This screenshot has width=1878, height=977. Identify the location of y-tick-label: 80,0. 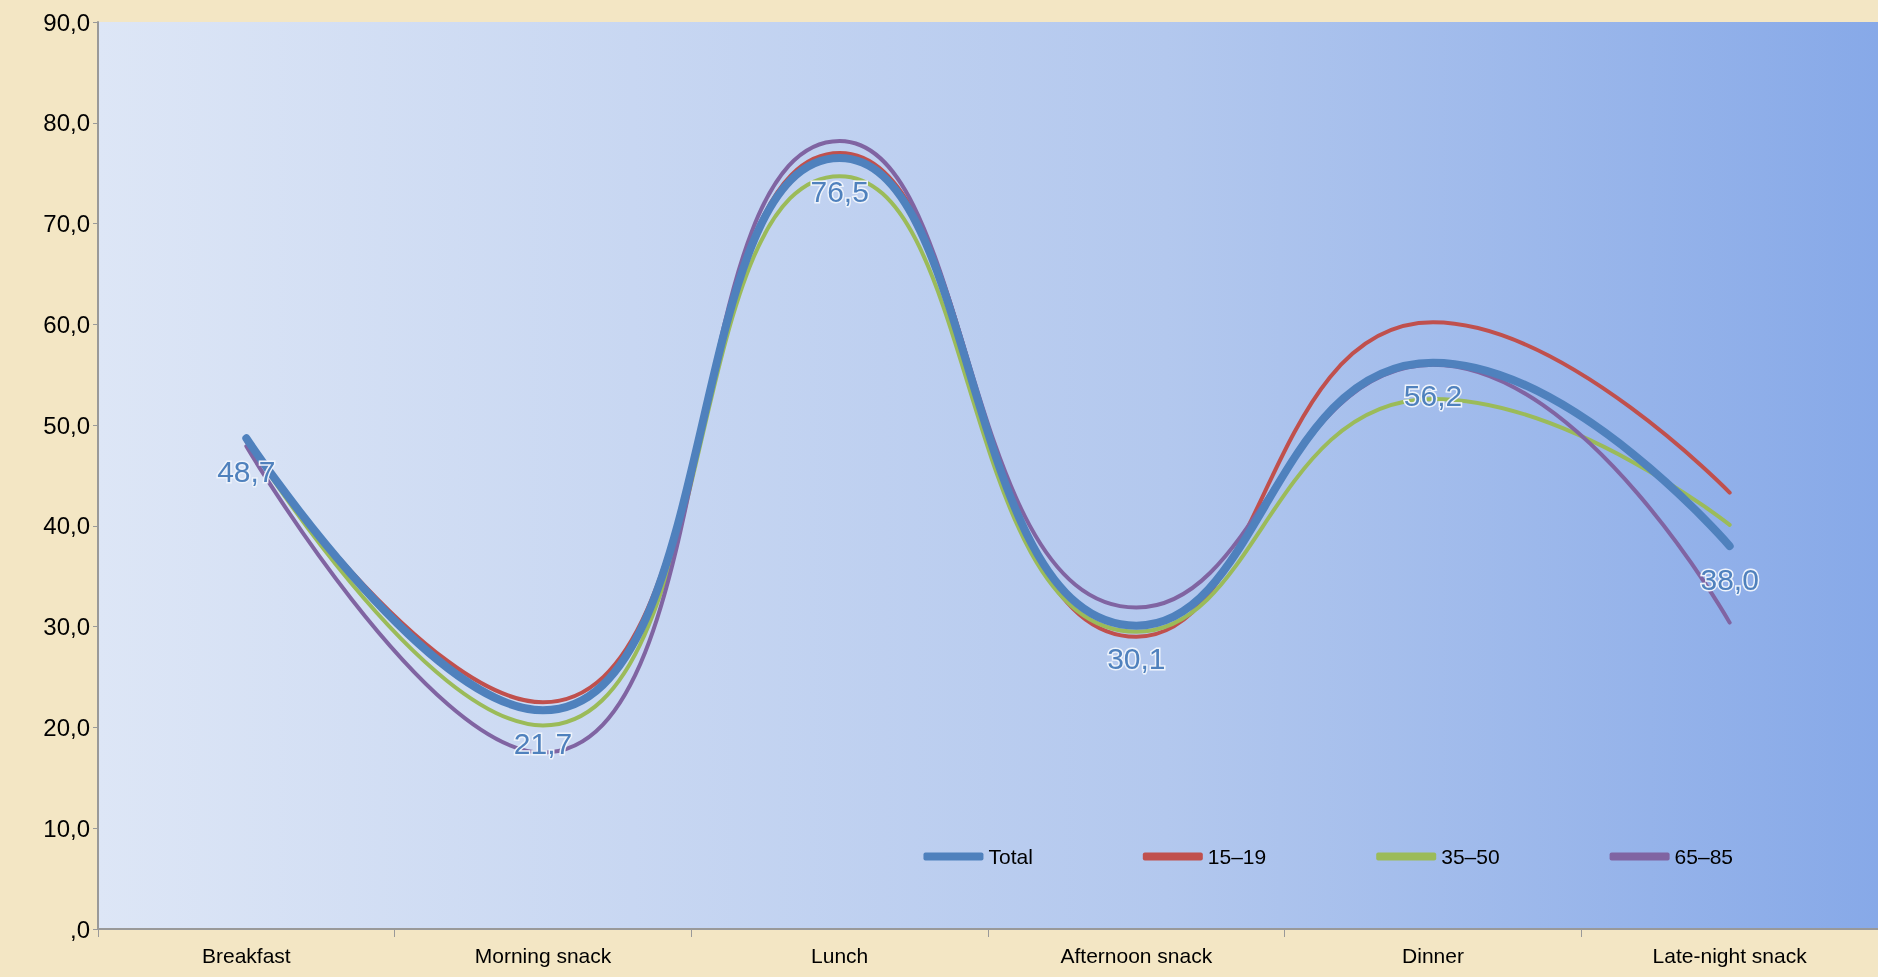
(66, 123).